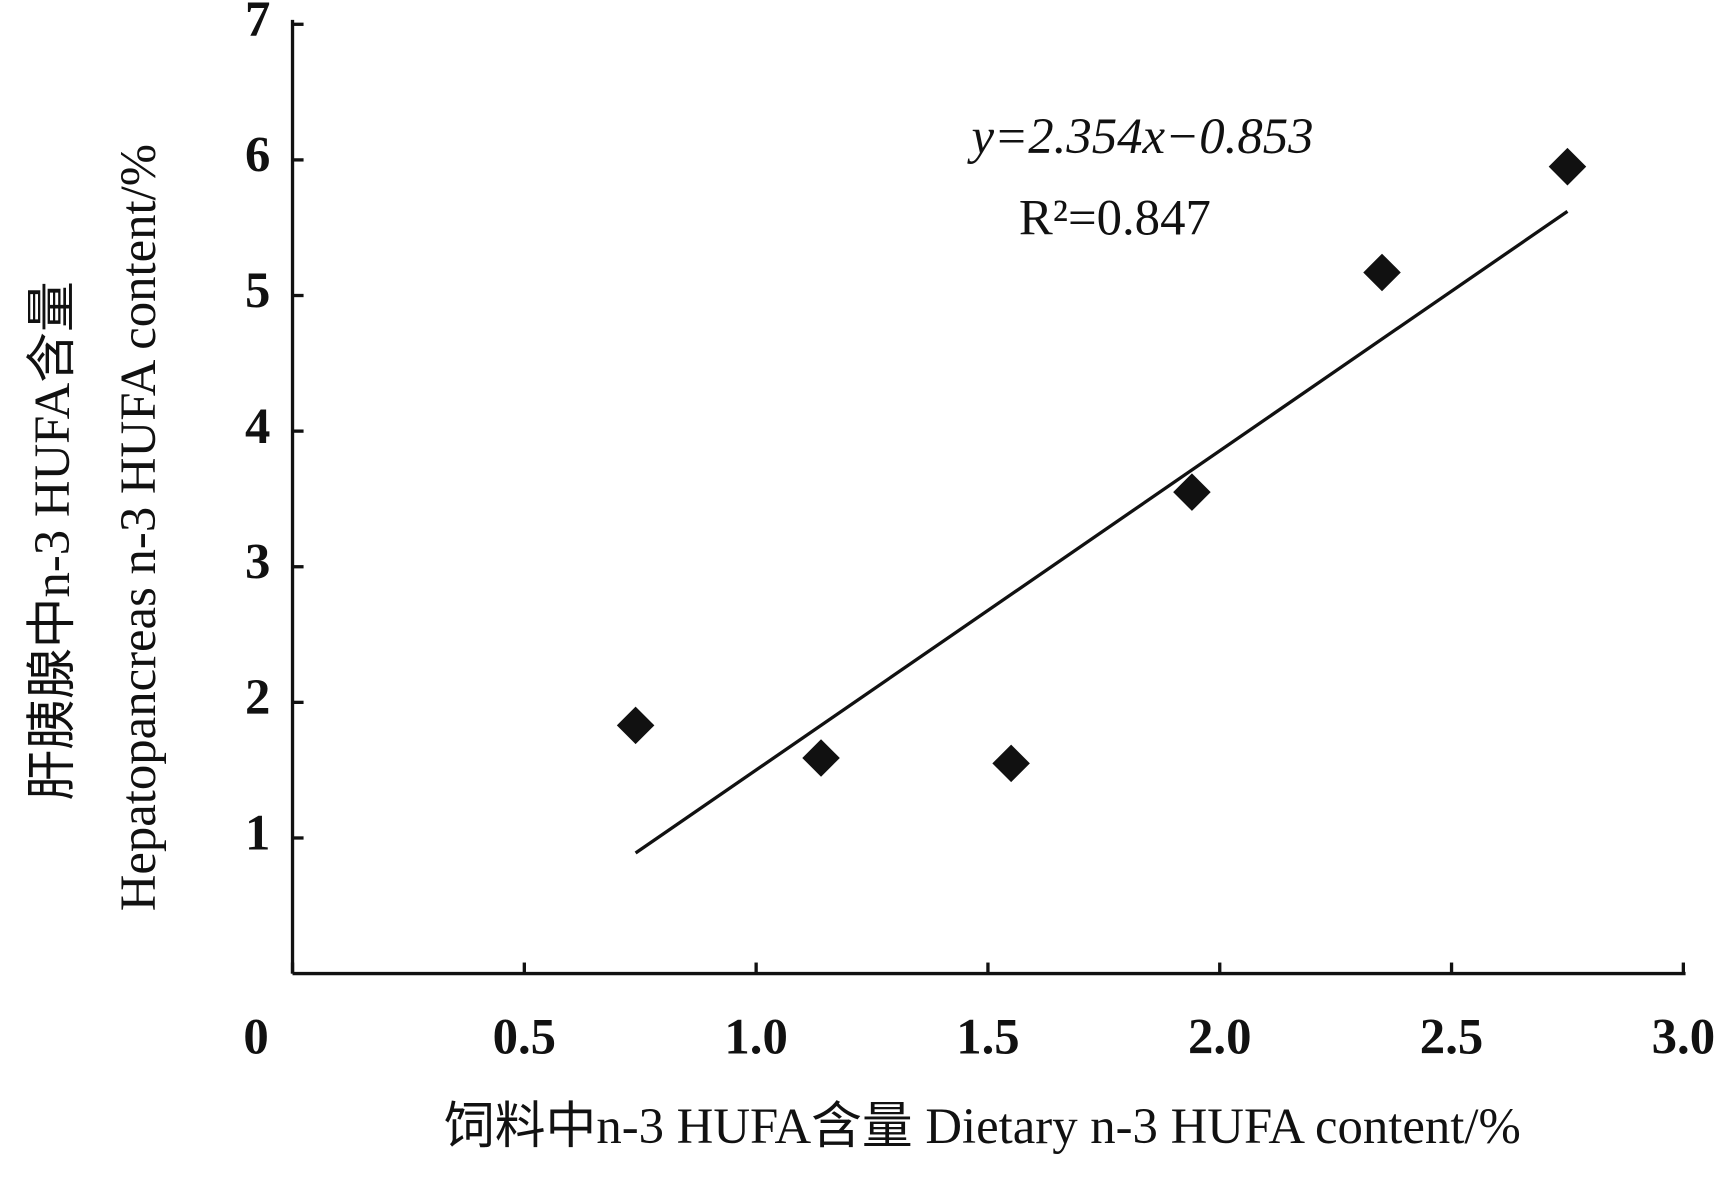 This screenshot has height=1180, width=1722. What do you see at coordinates (257, 426) in the screenshot?
I see `y-tick-label: 4` at bounding box center [257, 426].